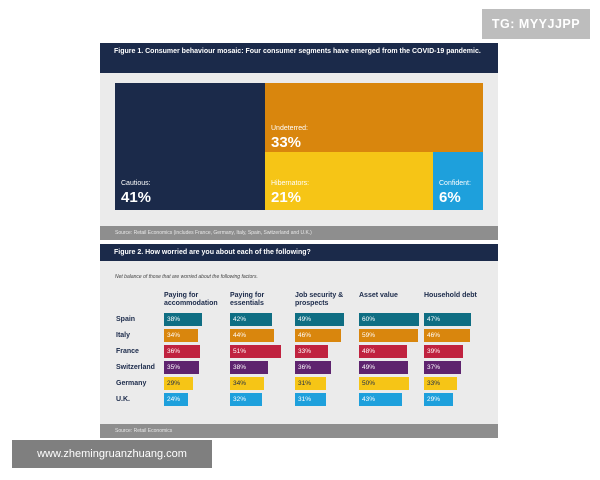  I want to click on tile-hibernators-value: 21%, so click(286, 197).